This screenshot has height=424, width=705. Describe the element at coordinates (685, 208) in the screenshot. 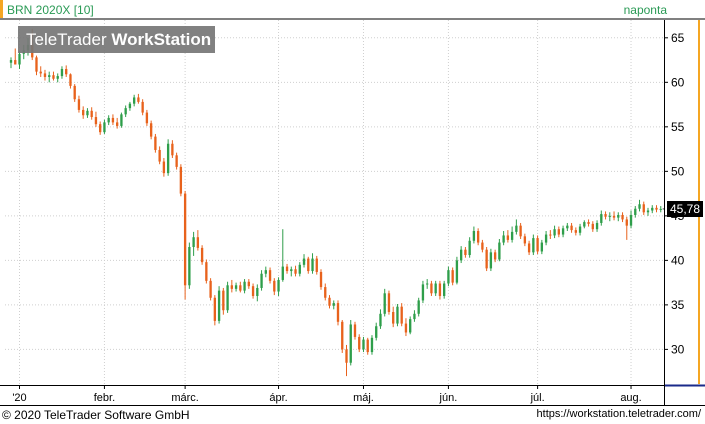

I see `last-price-tag: 45,78` at that location.